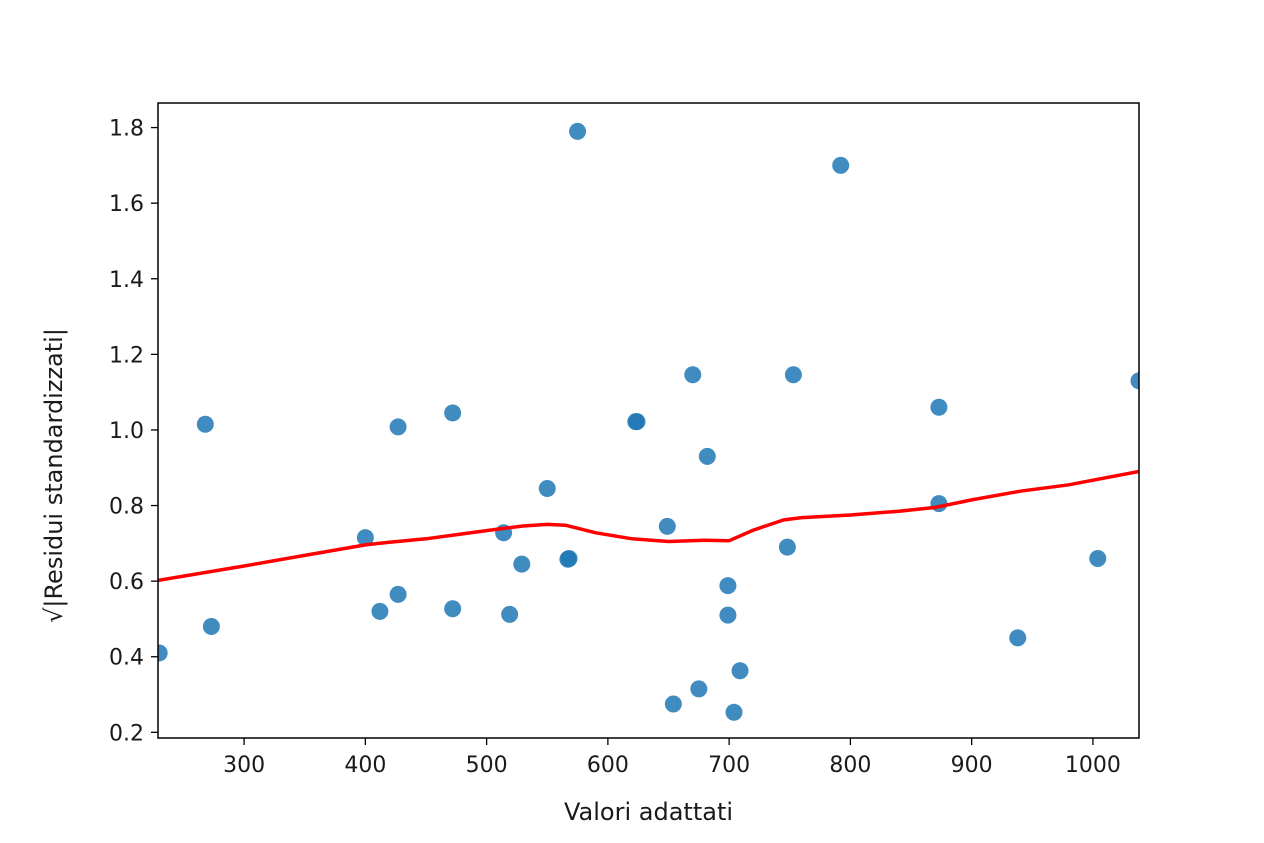 Image resolution: width=1264 pixels, height=843 pixels. Describe the element at coordinates (1093, 765) in the screenshot. I see `x-tick-label: 1000` at that location.